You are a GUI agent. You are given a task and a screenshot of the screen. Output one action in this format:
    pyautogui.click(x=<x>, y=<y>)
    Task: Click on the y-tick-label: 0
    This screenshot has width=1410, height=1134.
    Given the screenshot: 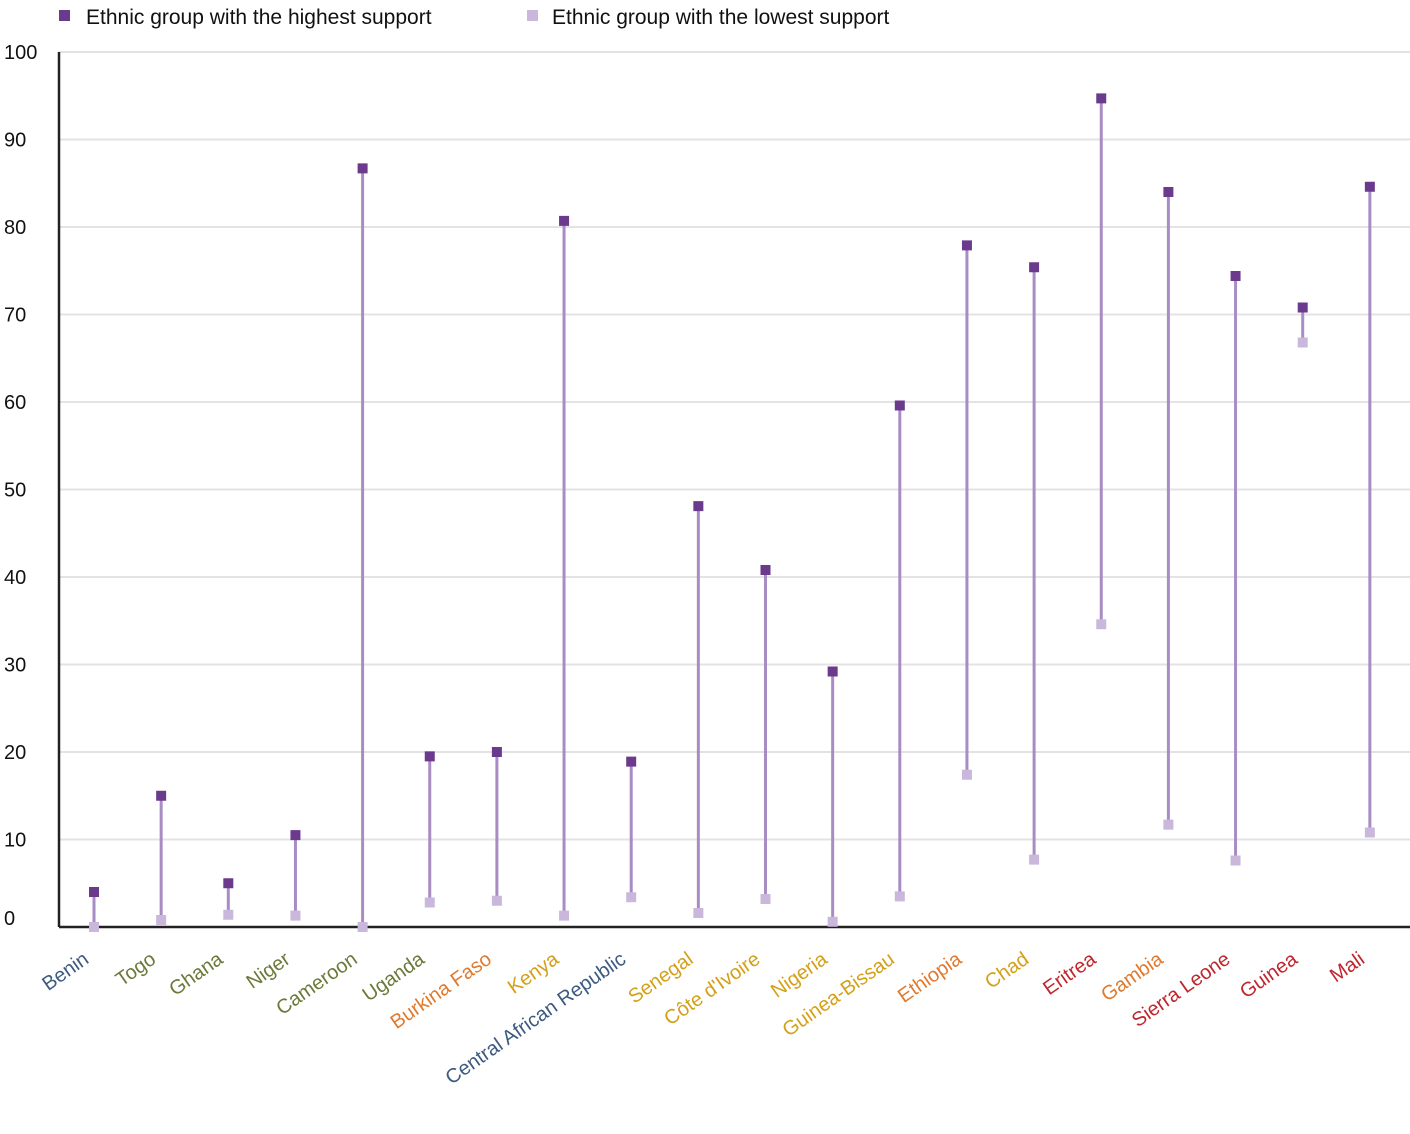 What is the action you would take?
    pyautogui.click(x=9, y=919)
    